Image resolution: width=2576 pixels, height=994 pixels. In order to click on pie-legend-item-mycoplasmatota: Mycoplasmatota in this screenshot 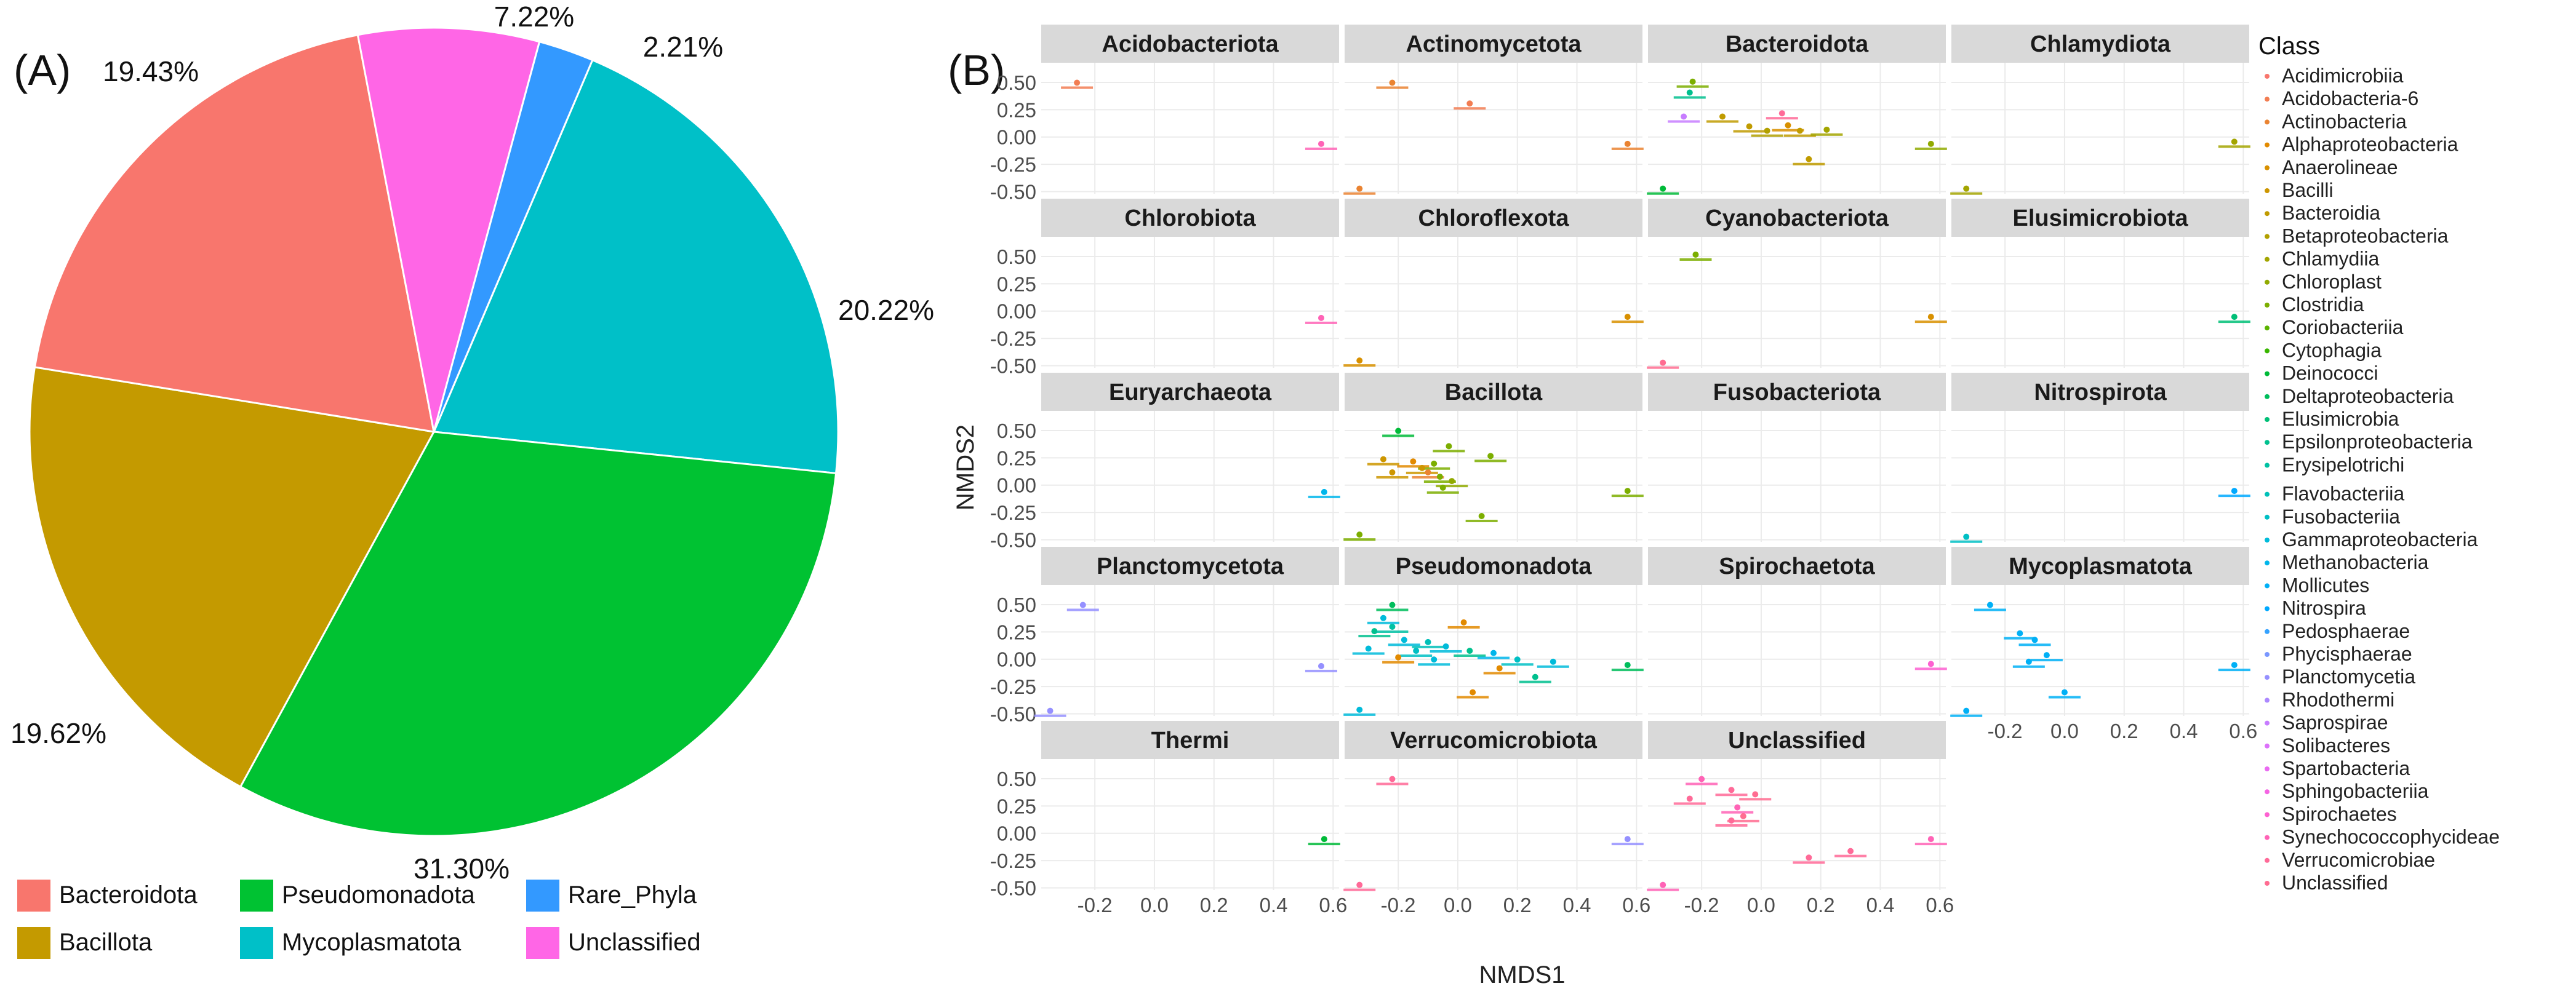, I will do `click(351, 943)`.